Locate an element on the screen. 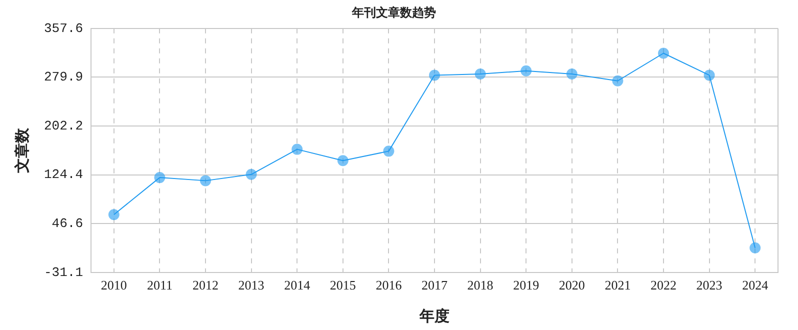 The width and height of the screenshot is (798, 330). x-tick-label: 2023 is located at coordinates (709, 285).